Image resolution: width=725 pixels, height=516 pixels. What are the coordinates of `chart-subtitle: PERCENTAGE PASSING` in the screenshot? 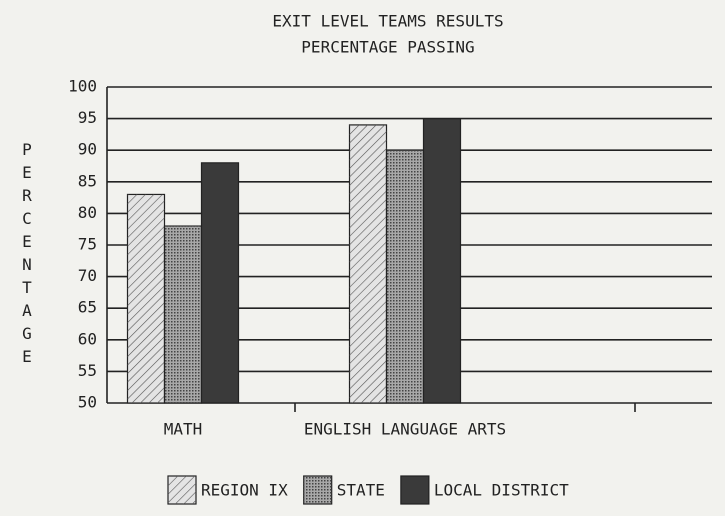 It's located at (387, 47).